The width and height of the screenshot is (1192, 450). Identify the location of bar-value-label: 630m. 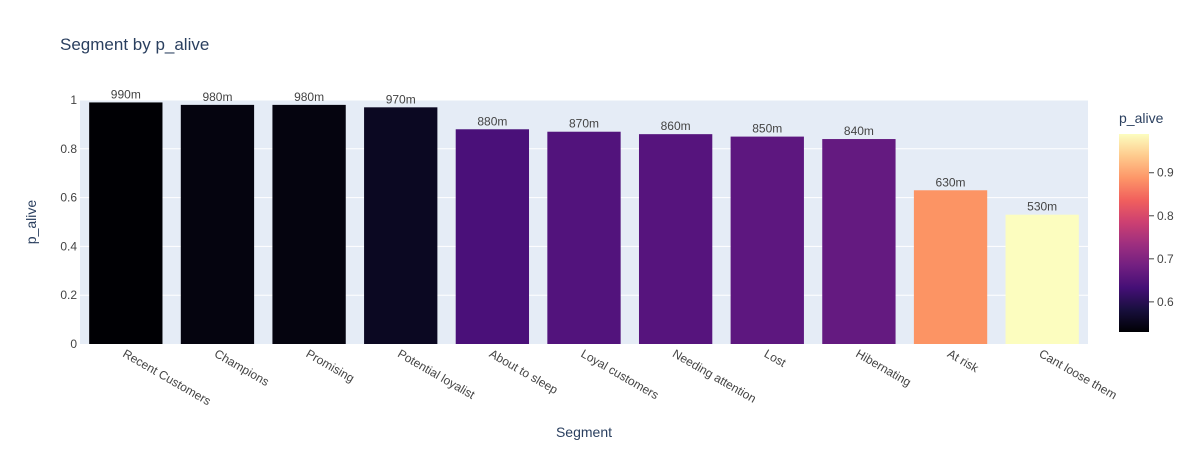
(951, 182).